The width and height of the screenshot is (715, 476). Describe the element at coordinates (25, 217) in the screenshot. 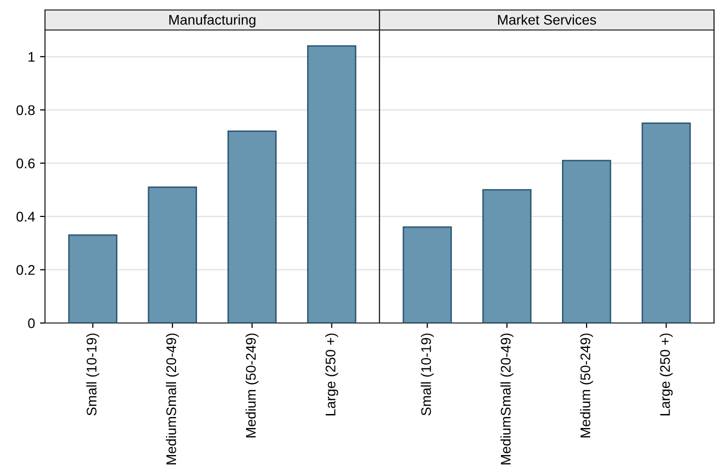

I see `y-tick-label: 0.4` at that location.